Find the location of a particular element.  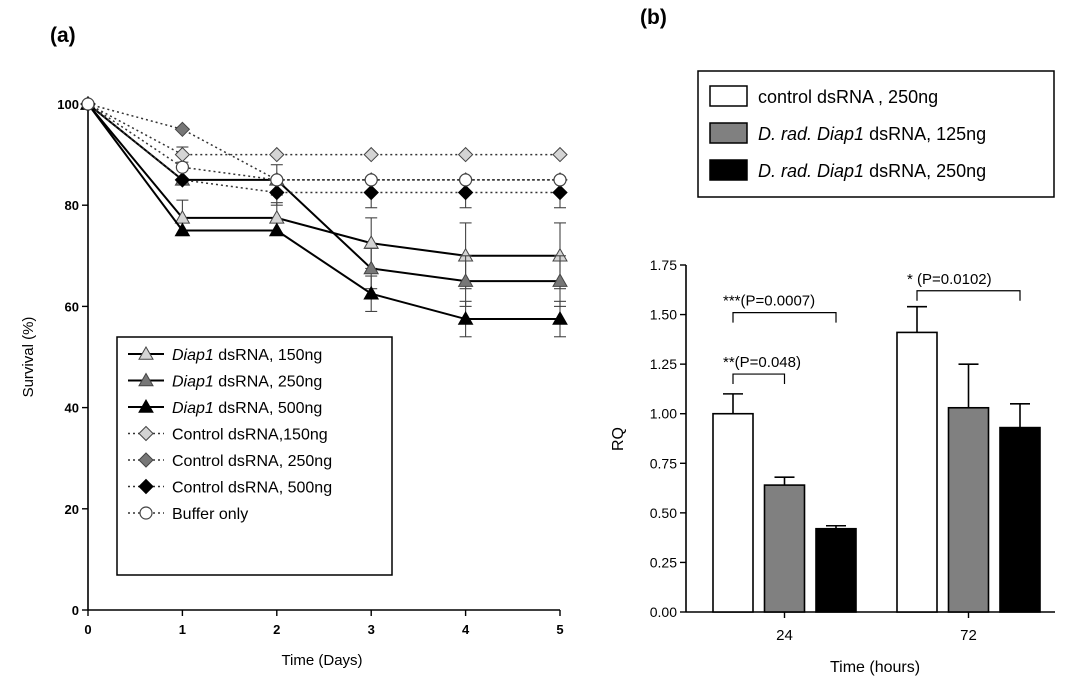

panel-a-legend-label: Diap1 dsRNA, 150ng is located at coordinates (247, 355).